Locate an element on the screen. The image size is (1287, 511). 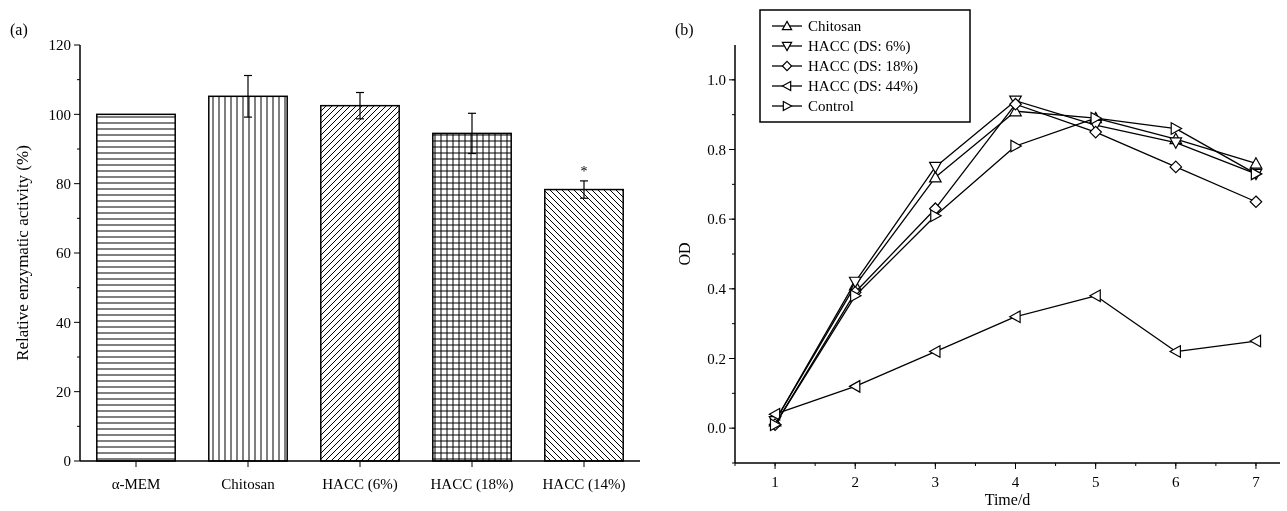
x-axis-title: Time/d is located at coordinates (1007, 499).